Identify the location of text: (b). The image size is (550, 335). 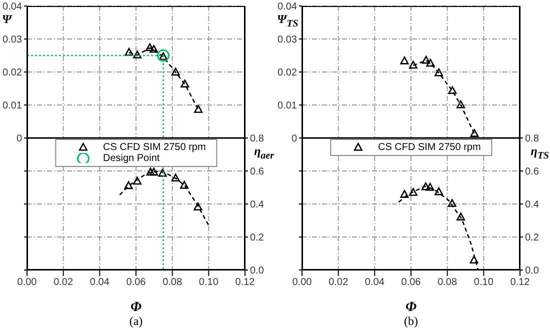
(411, 321).